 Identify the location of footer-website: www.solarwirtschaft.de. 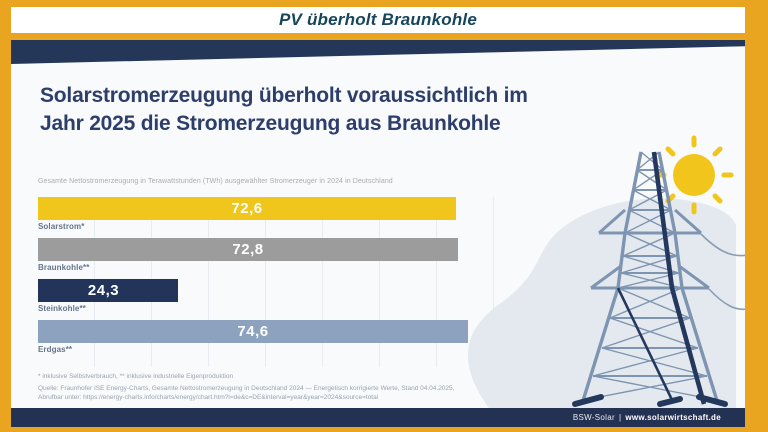
(673, 417).